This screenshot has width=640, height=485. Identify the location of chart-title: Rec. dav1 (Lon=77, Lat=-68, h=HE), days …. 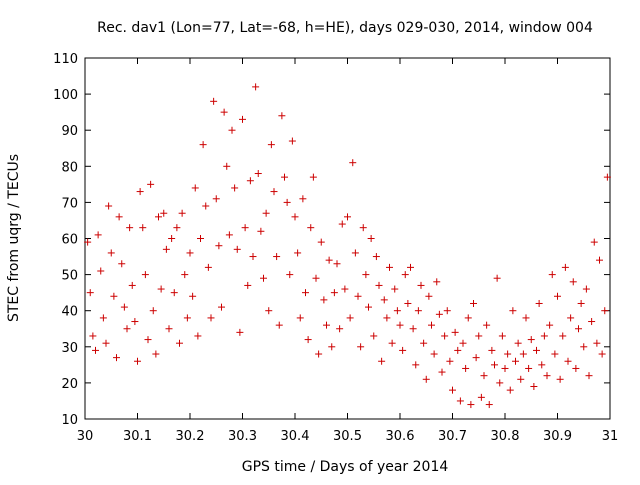
(345, 28).